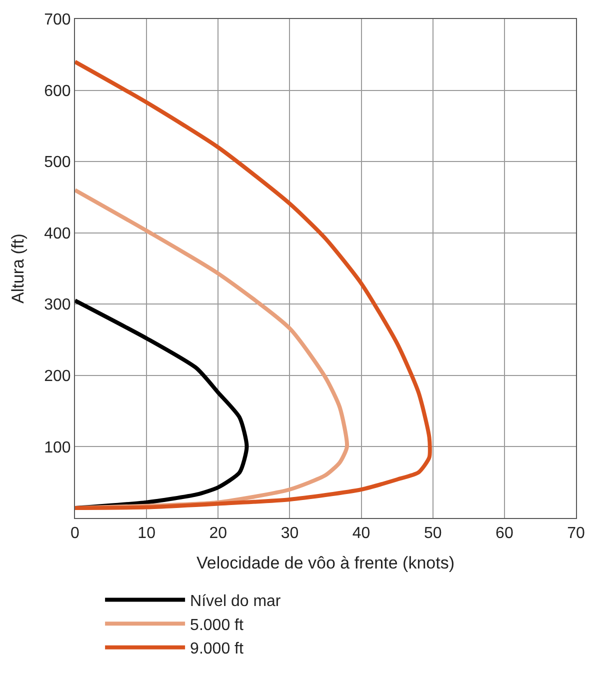 The height and width of the screenshot is (677, 597). What do you see at coordinates (217, 625) in the screenshot?
I see `text: 5.000 ft` at bounding box center [217, 625].